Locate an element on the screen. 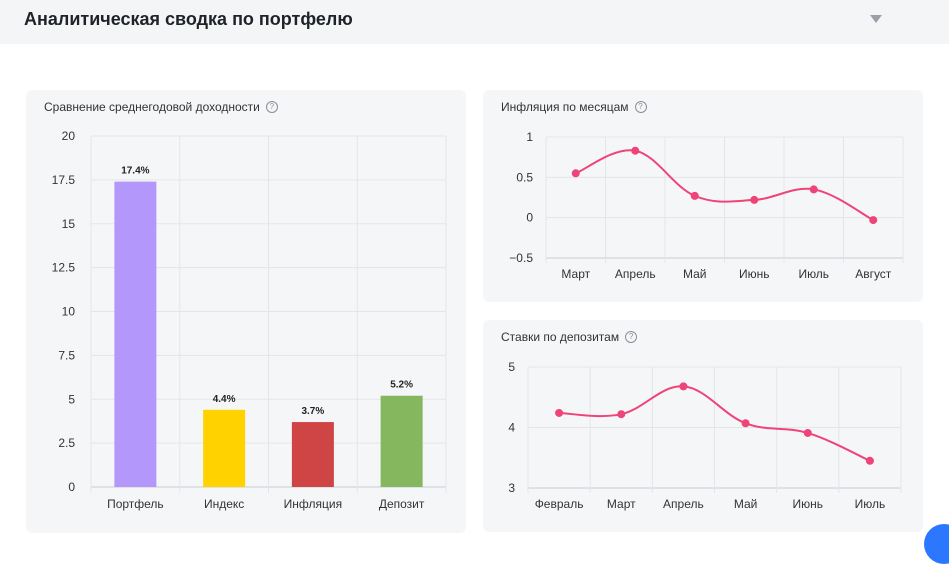 This screenshot has height=564, width=949. data-label: 17.4% is located at coordinates (135, 171).